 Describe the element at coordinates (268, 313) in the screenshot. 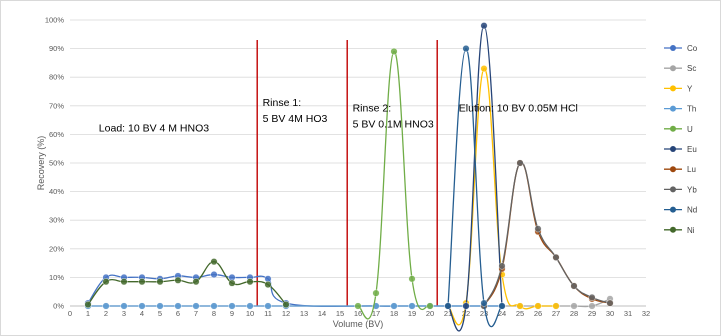

I see `x-tick-label: 11` at that location.